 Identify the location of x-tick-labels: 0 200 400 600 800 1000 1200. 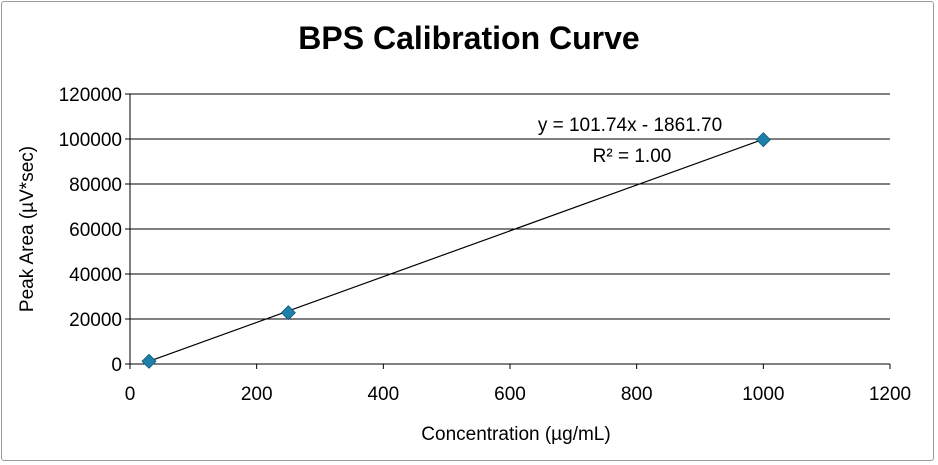
(518, 394).